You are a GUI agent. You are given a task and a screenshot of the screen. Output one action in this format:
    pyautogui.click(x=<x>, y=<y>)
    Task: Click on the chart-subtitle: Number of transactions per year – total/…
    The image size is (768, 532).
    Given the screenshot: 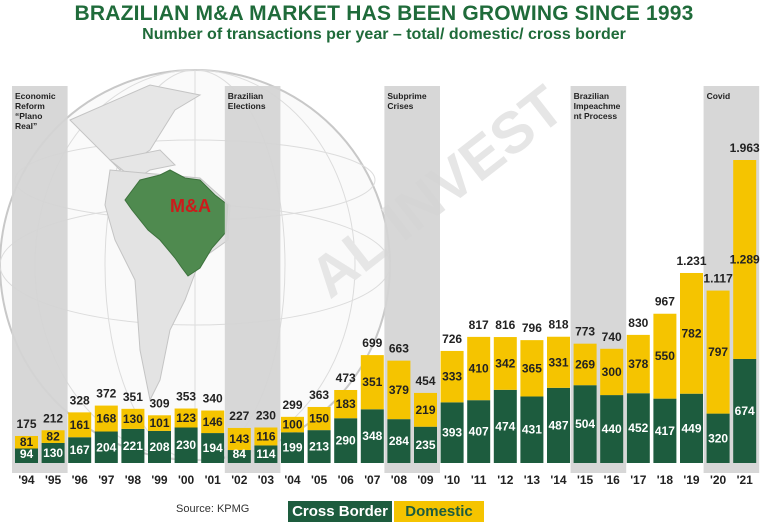 What is the action you would take?
    pyautogui.click(x=384, y=34)
    